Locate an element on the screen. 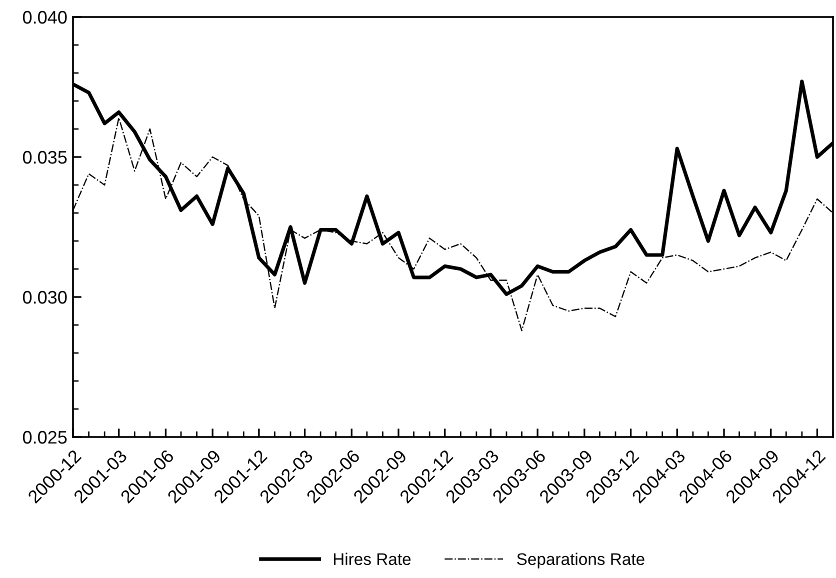 The image size is (836, 578). legend-label: Hires Rate is located at coordinates (372, 559).